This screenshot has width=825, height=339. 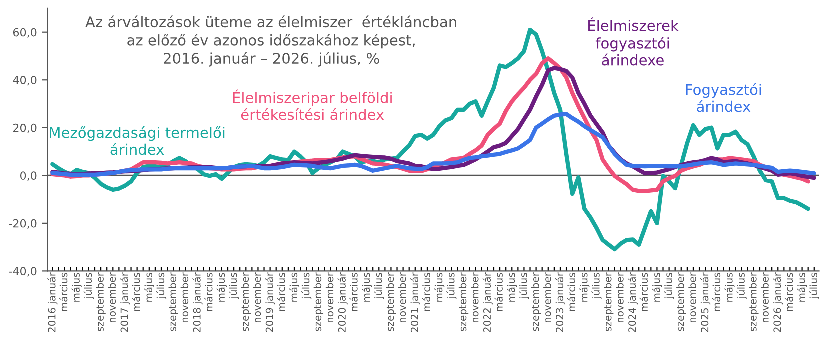 What do you see at coordinates (633, 42) in the screenshot?
I see `series-label: Élelmiszerek fogyasztói árindexe` at bounding box center [633, 42].